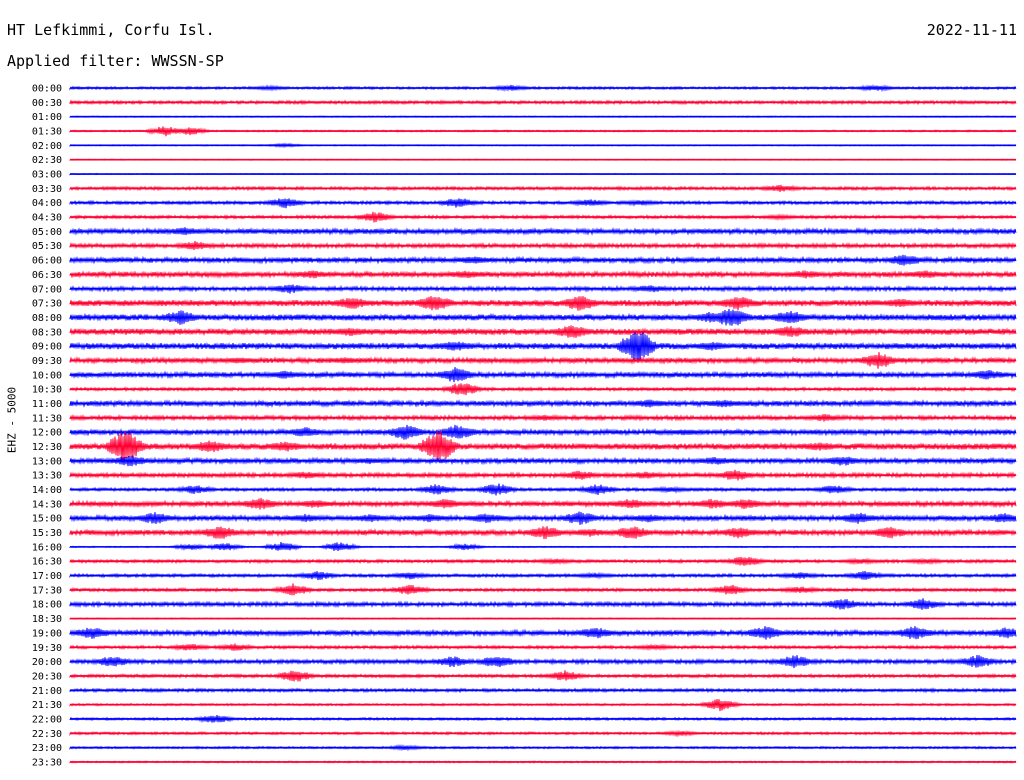 Image resolution: width=1024 pixels, height=780 pixels. I want to click on trace-label: 18:00, so click(47, 605).